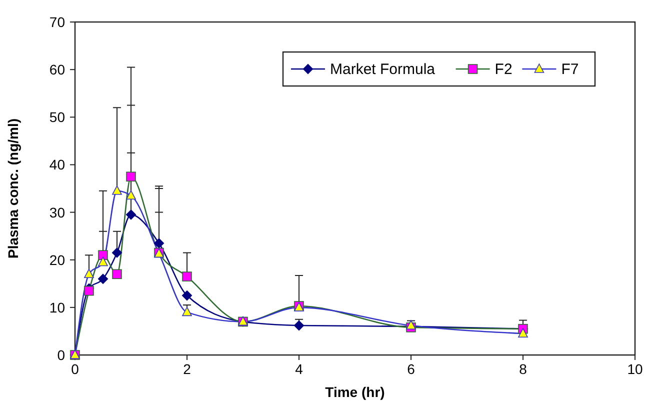  What do you see at coordinates (635, 369) in the screenshot?
I see `x-tick-label: 10` at bounding box center [635, 369].